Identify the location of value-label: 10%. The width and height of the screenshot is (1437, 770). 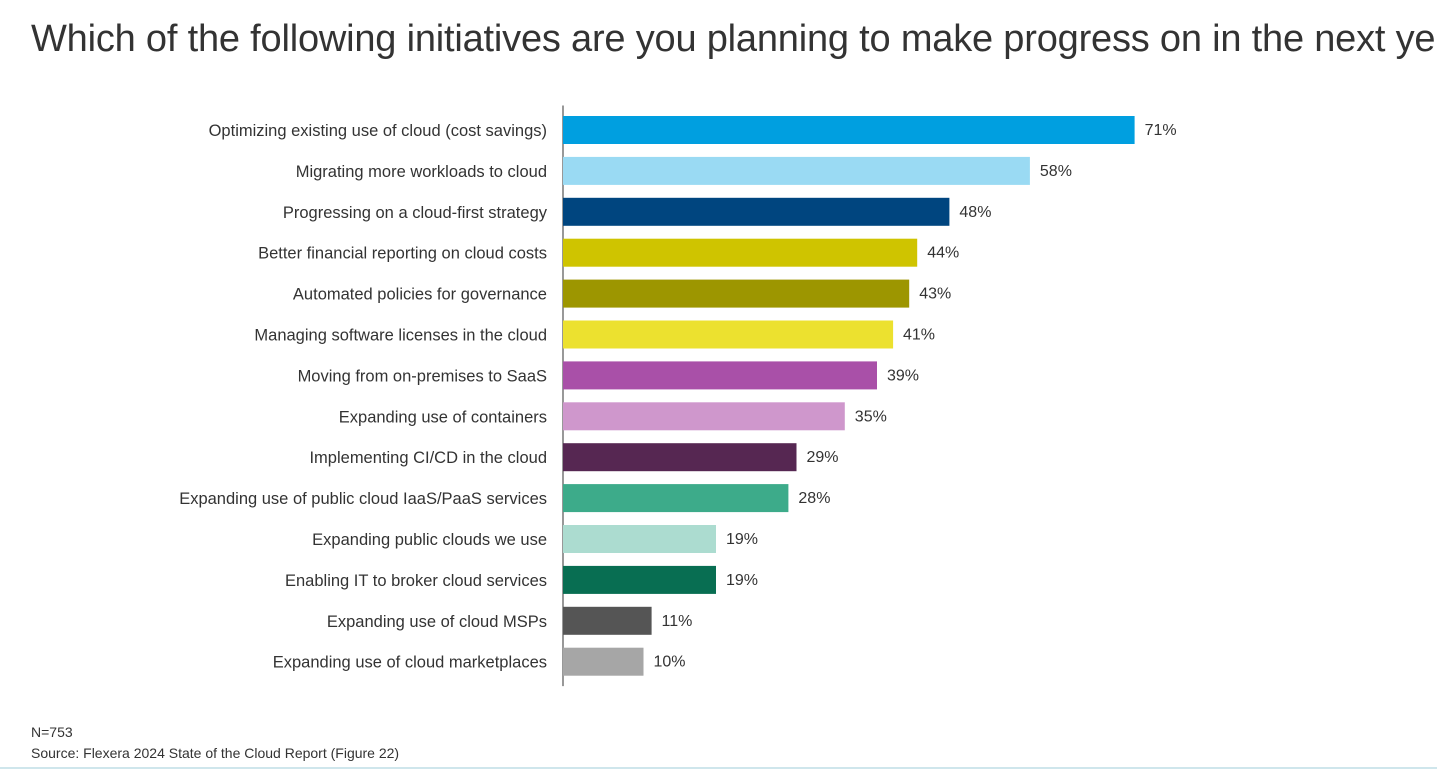
(670, 662).